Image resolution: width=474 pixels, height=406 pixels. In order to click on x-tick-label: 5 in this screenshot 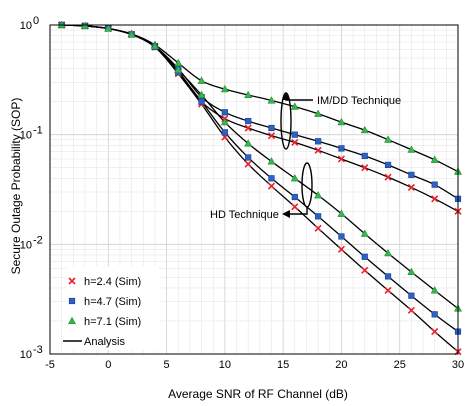, I will do `click(167, 365)`.